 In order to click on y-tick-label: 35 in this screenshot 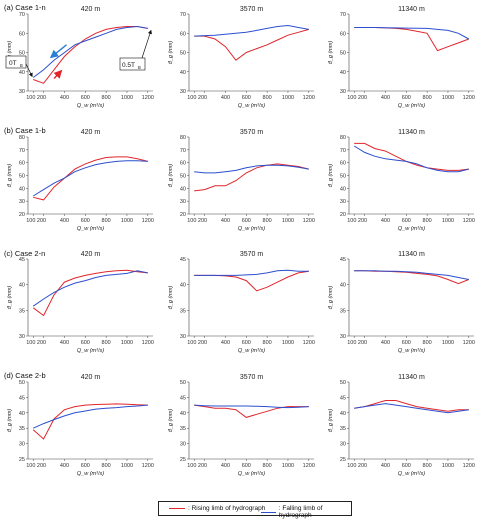, I will do `click(183, 429)`.